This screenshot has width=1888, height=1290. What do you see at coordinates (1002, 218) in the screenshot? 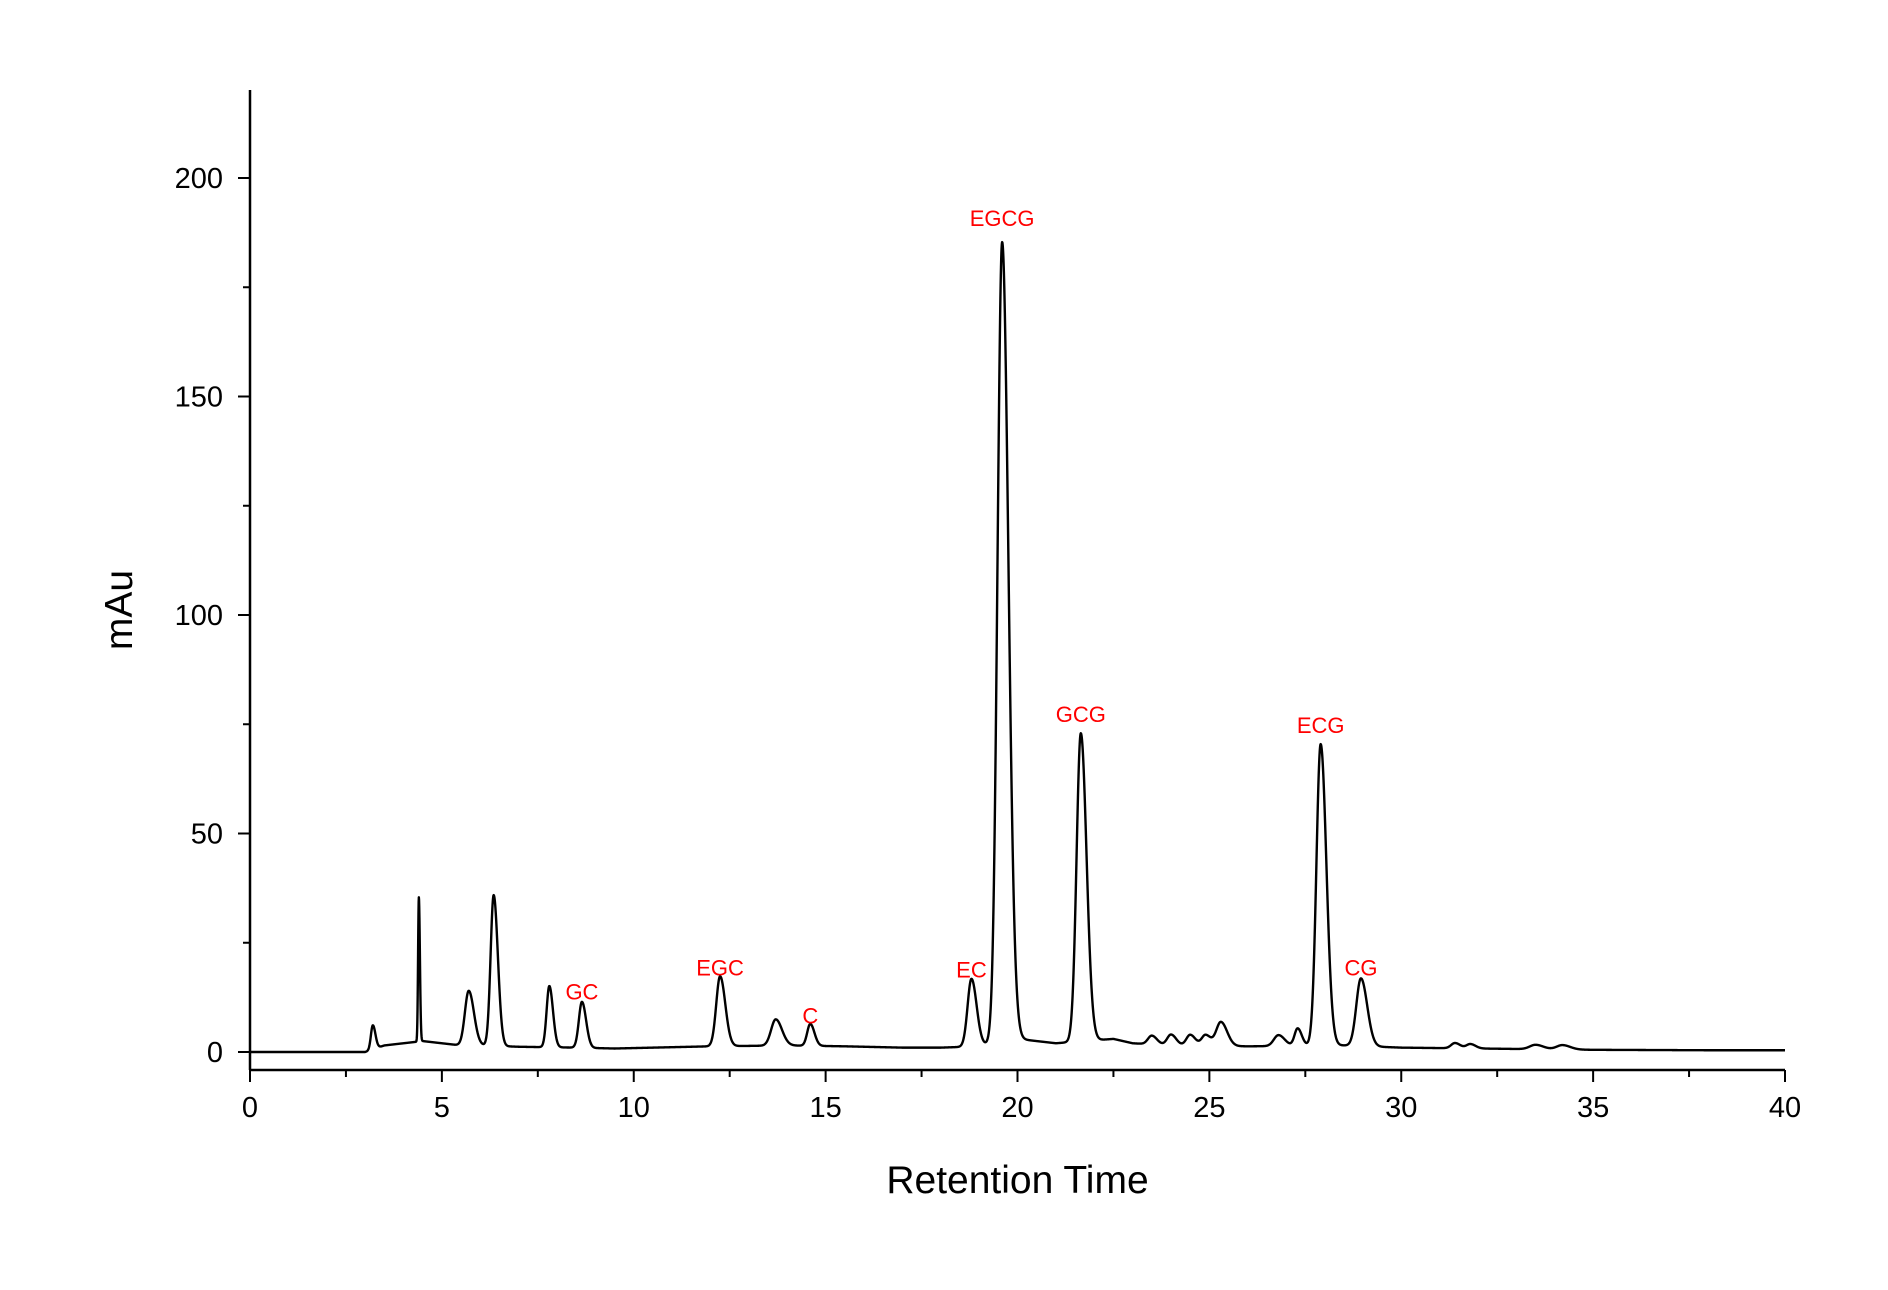
I see `peak-label-egcg: EGCG` at bounding box center [1002, 218].